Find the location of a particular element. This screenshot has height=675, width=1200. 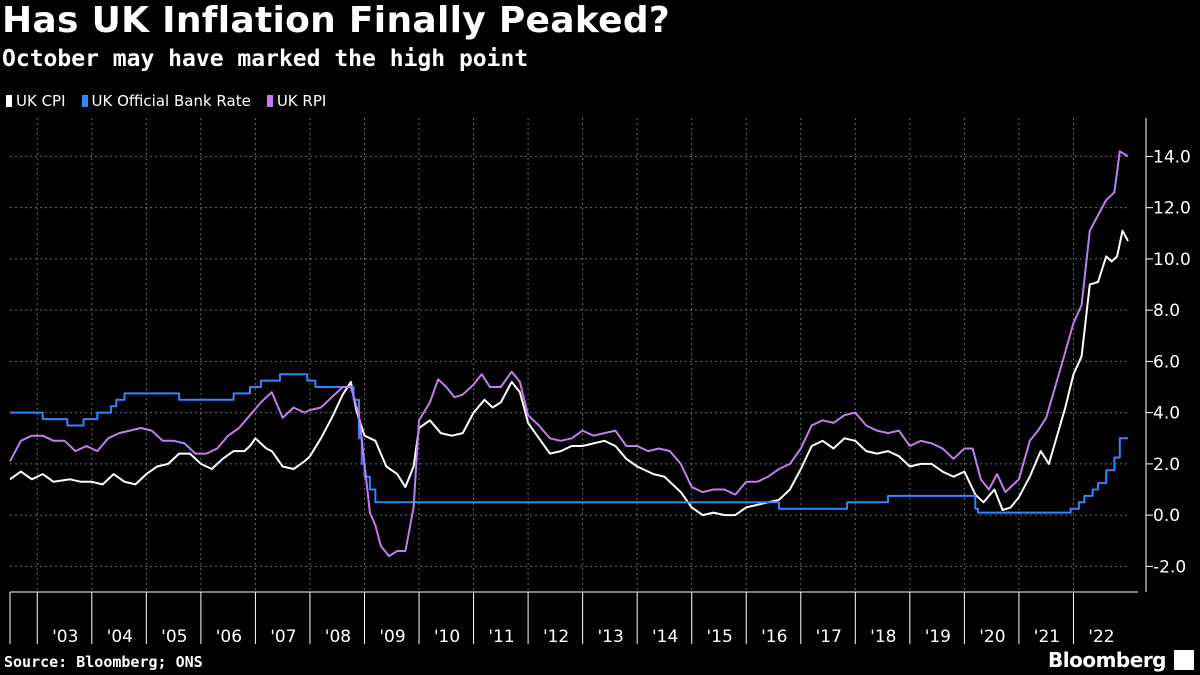

x-tick-label-7: '10 is located at coordinates (447, 637).